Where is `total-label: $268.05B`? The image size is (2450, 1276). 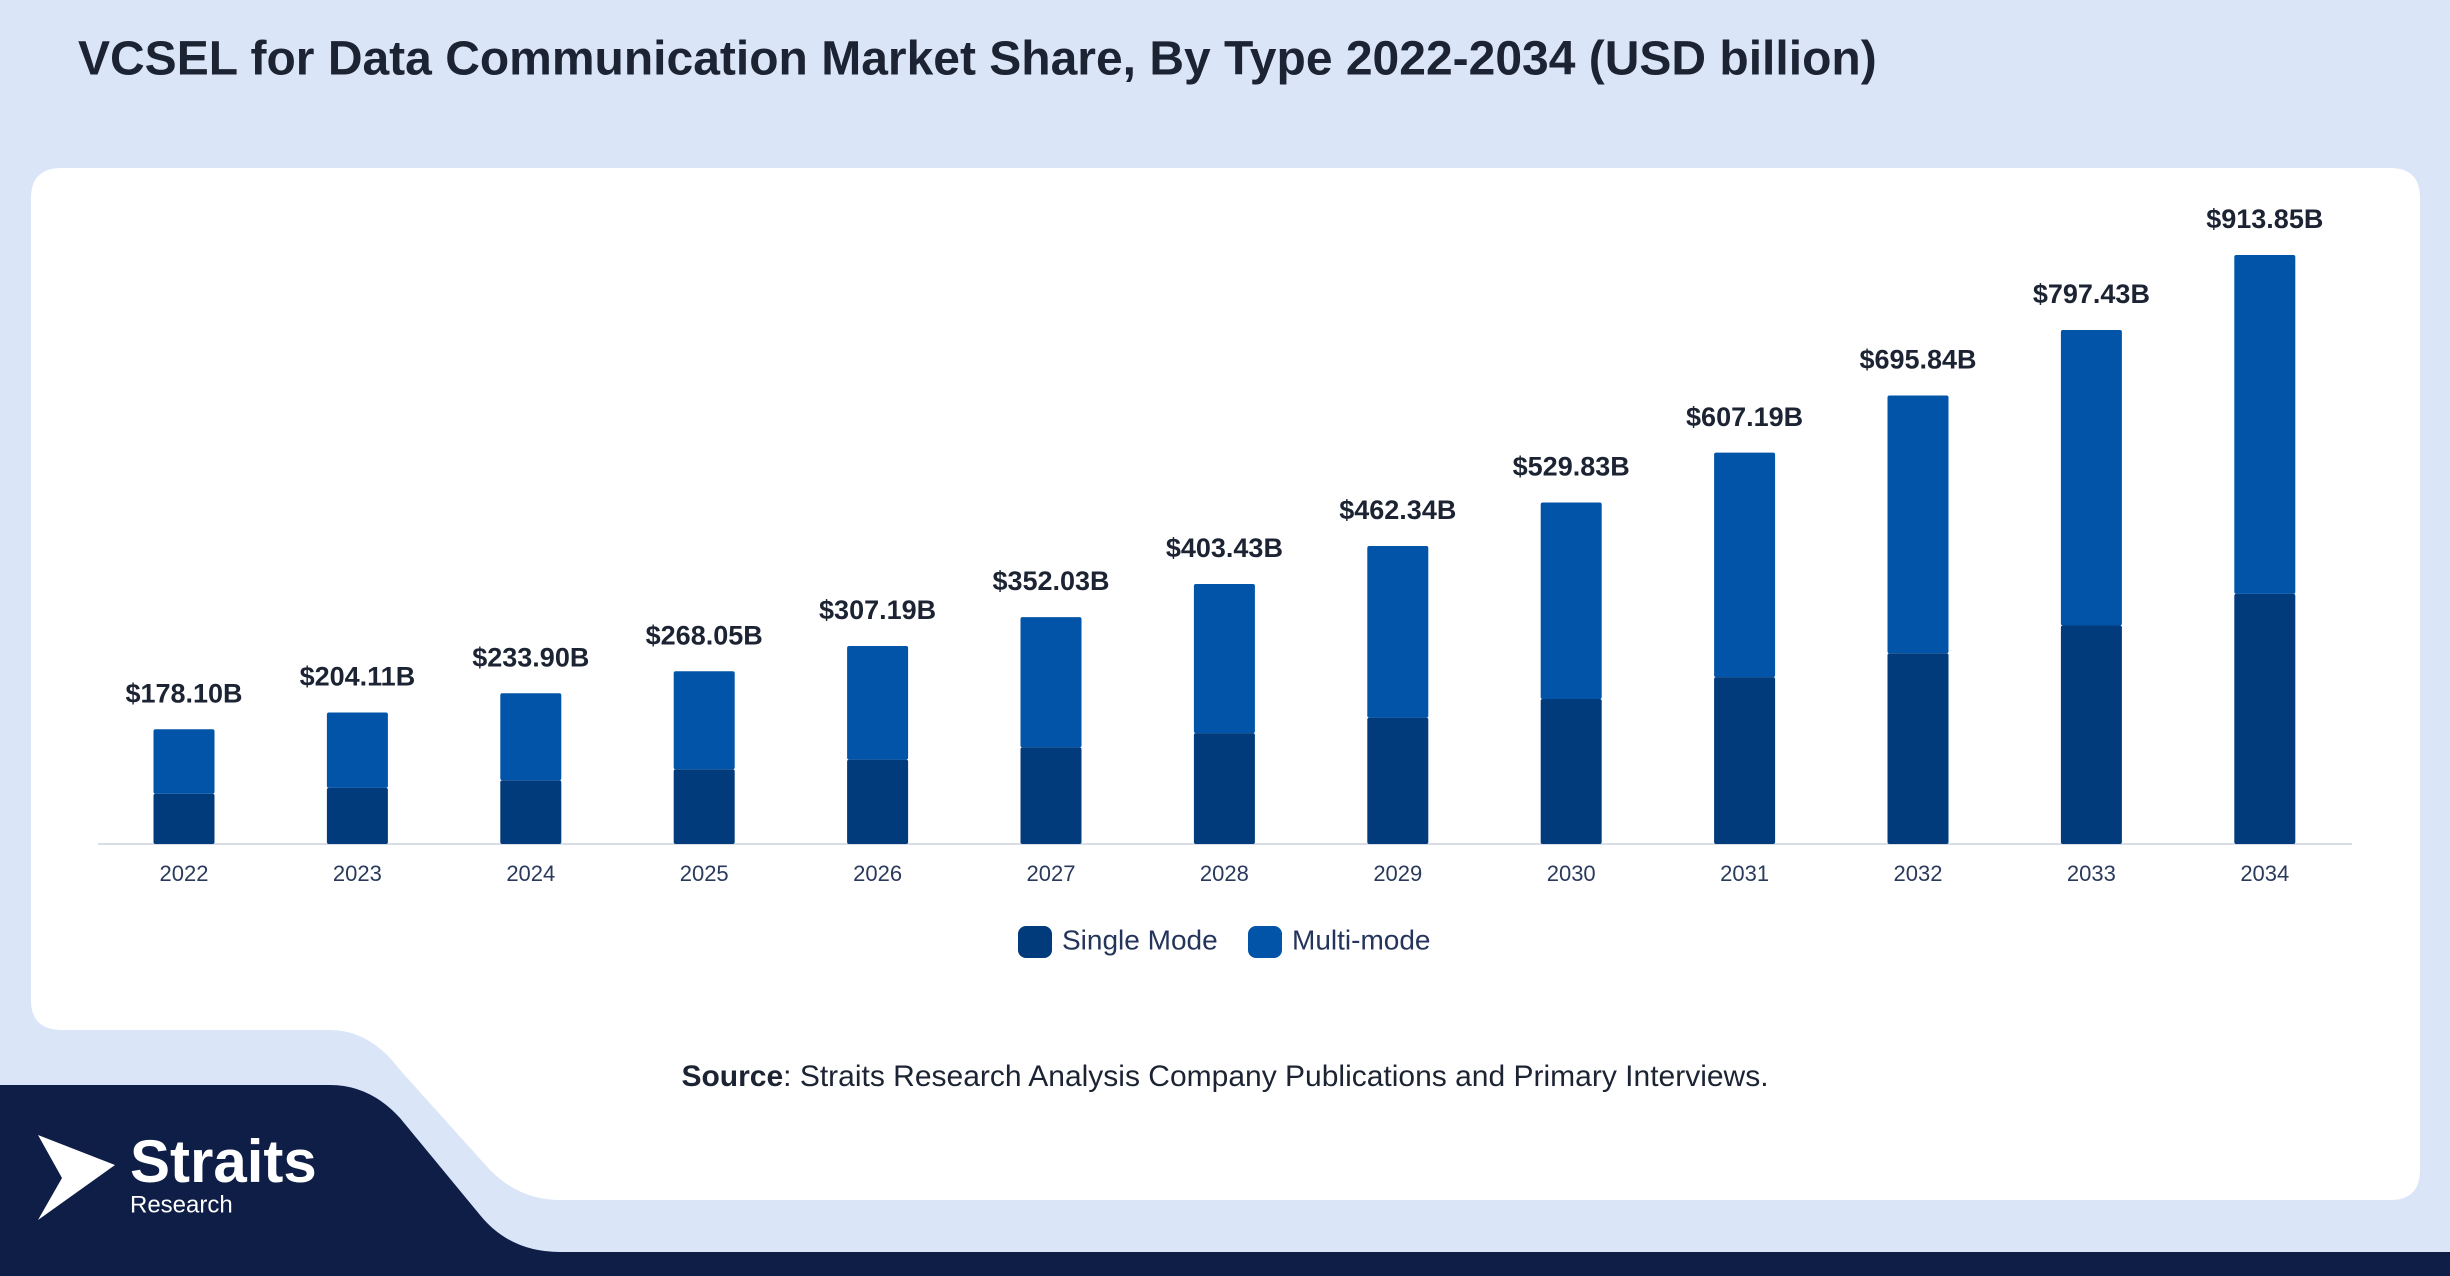
total-label: $268.05B is located at coordinates (704, 635).